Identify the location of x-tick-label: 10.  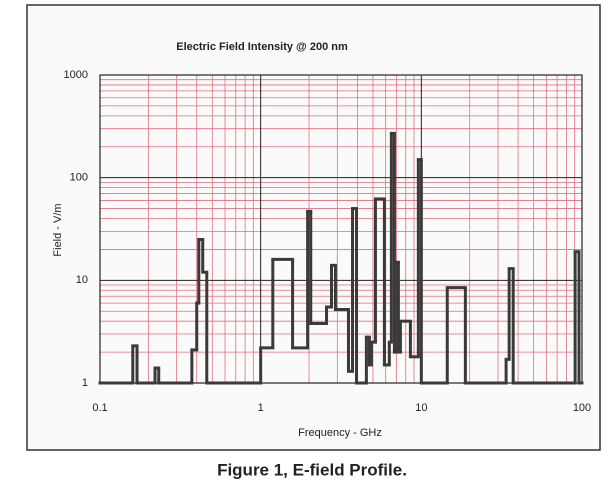
(421, 408).